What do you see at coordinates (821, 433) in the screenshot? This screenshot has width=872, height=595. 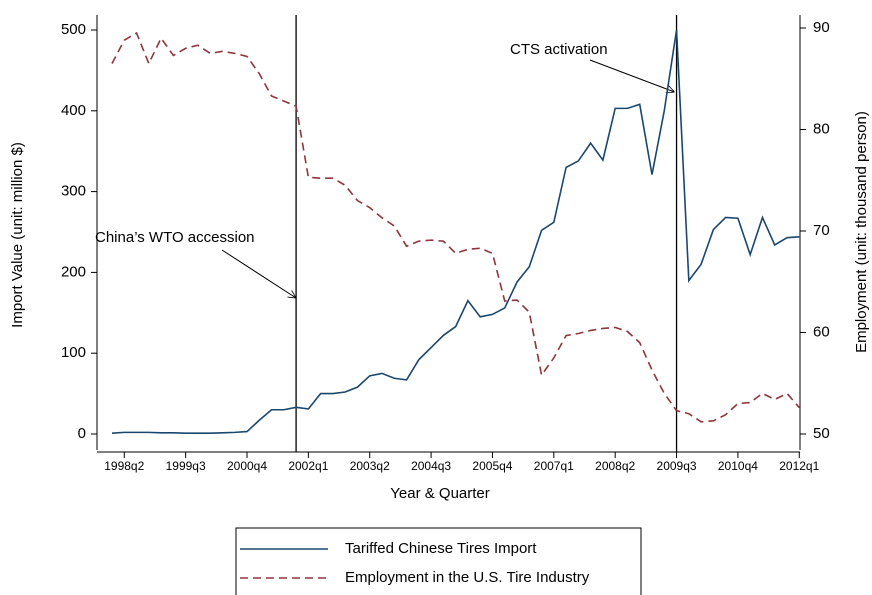 I see `y2-tick-label: 50` at bounding box center [821, 433].